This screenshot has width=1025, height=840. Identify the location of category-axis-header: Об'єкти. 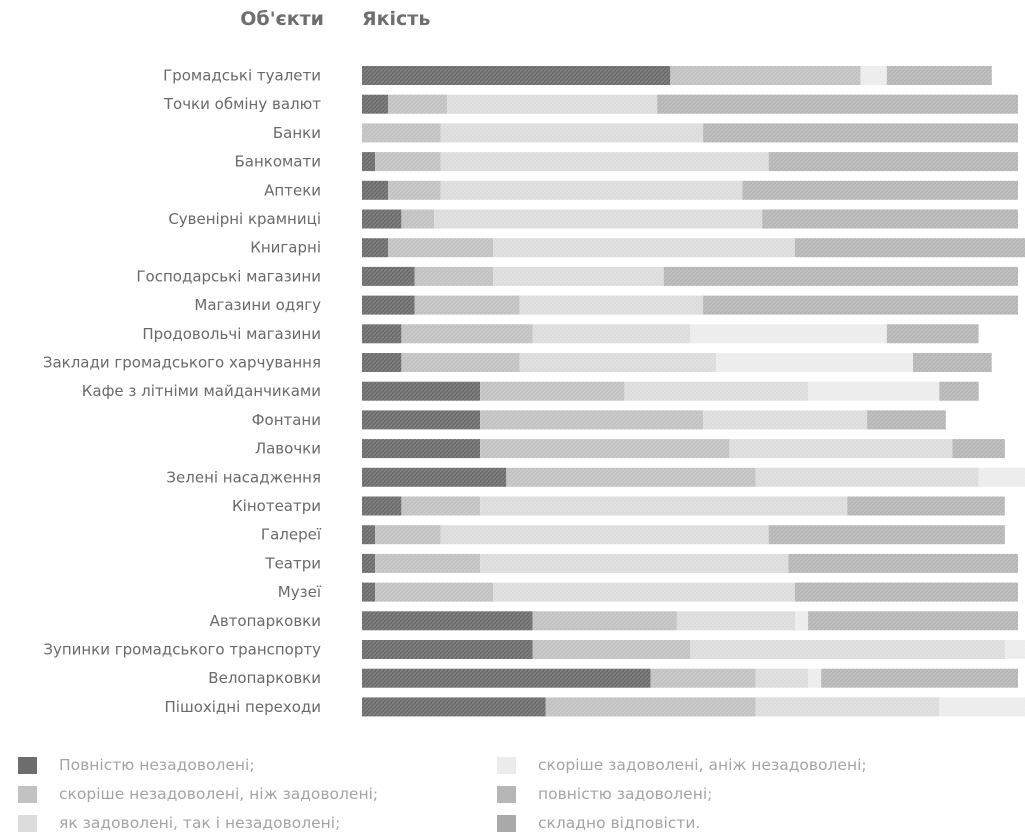
(282, 19).